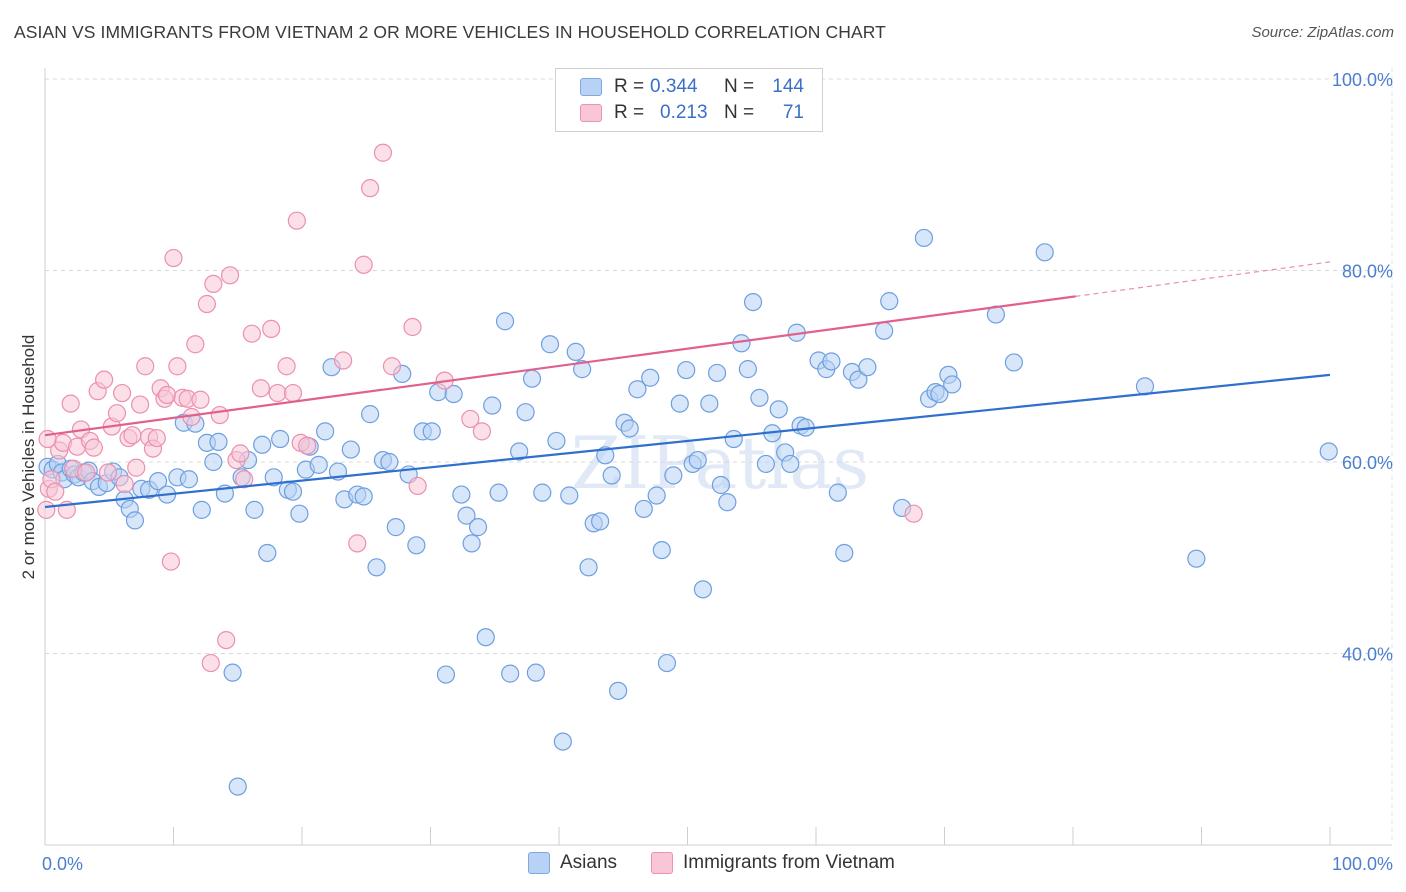 This screenshot has width=1406, height=892. I want to click on asians-legend-label: Asians, so click(589, 862).